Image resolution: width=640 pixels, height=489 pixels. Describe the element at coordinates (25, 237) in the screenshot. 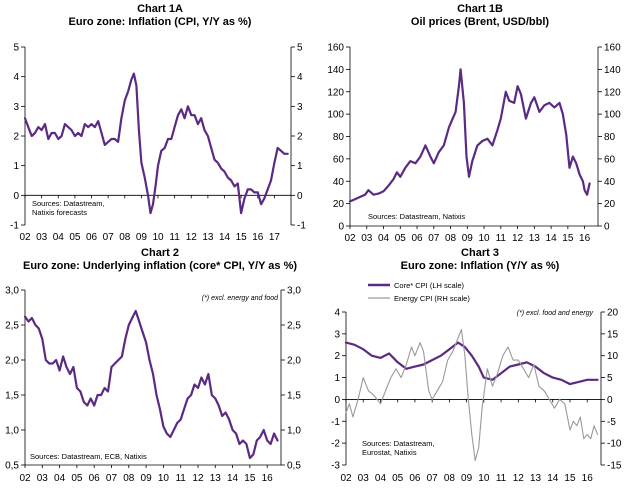

I see `chart-1-x-tick-label: 02` at that location.